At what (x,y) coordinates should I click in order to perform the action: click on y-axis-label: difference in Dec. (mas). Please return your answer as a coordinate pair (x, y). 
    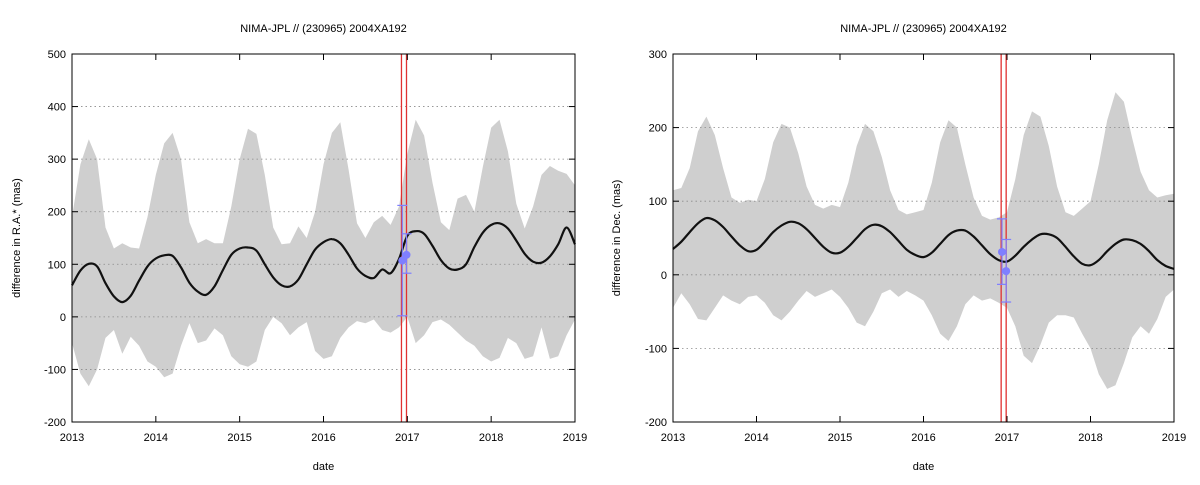
    Looking at the image, I should click on (617, 238).